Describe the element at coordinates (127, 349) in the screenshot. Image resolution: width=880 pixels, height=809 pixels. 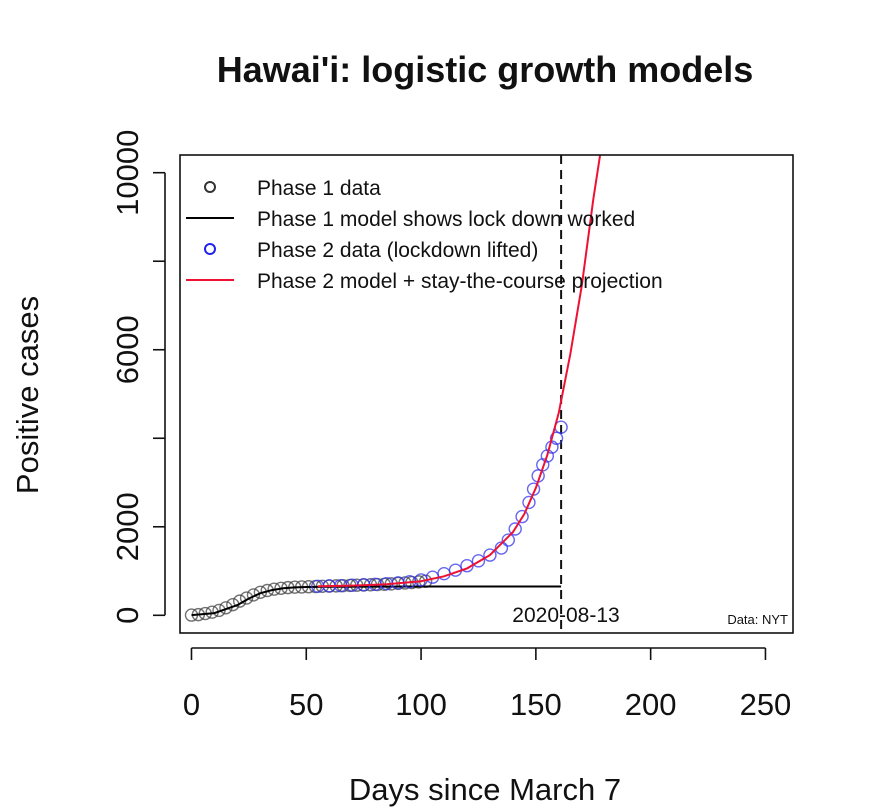
I see `y-tick-label: 6000` at that location.